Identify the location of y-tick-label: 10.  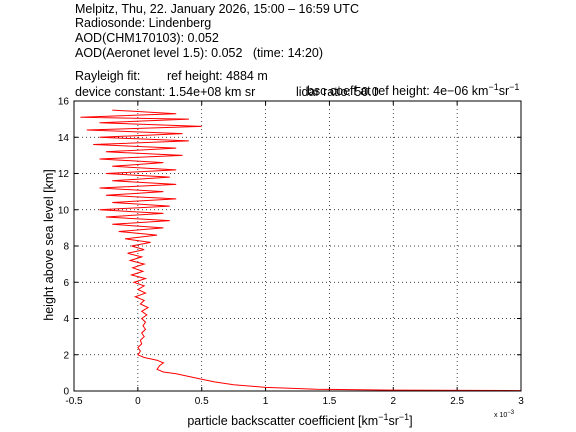
(64, 210).